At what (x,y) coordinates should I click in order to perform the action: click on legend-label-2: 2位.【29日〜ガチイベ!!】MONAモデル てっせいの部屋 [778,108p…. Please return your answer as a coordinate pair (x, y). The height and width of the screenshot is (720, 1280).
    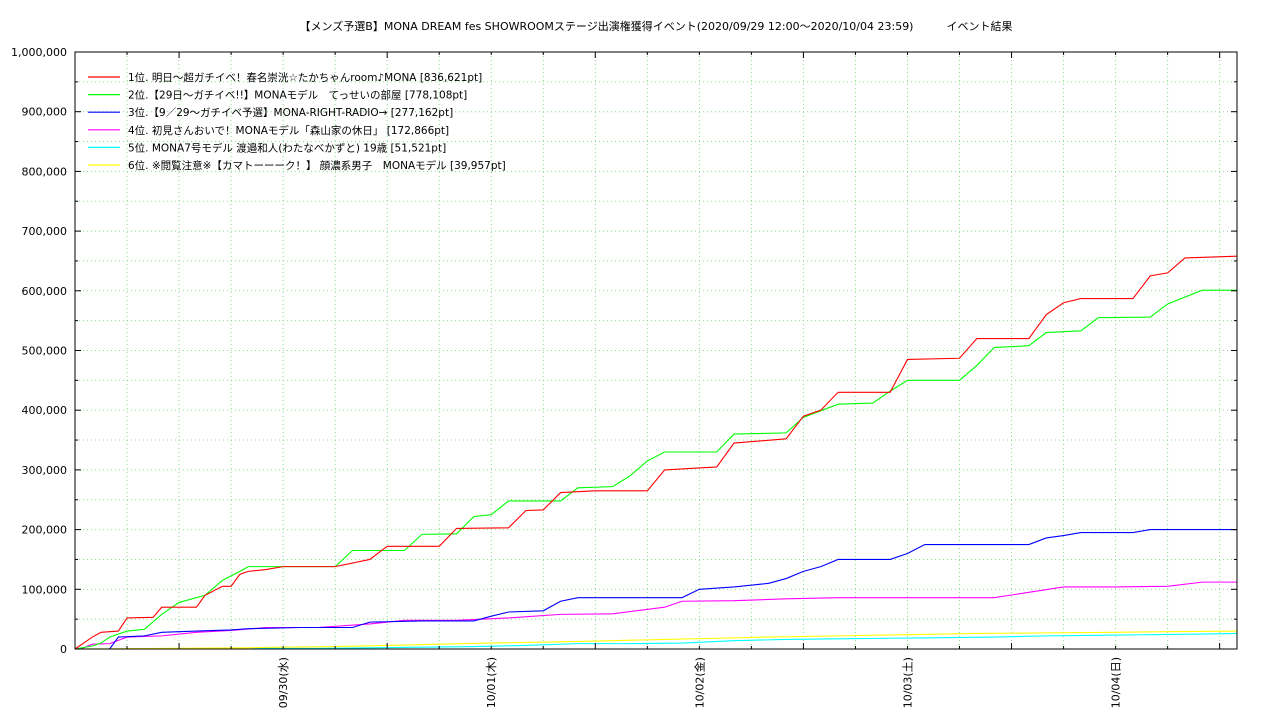
    Looking at the image, I should click on (297, 95).